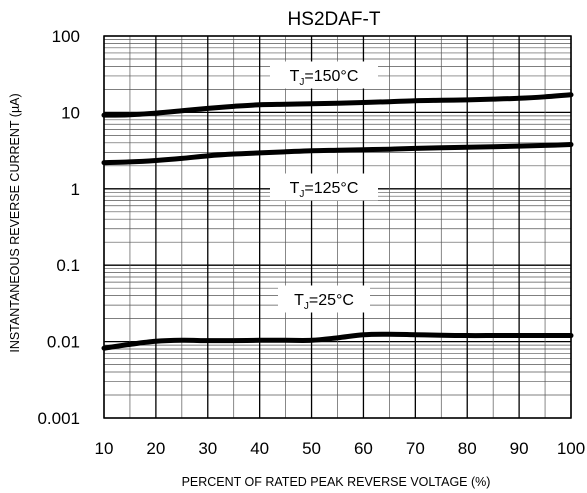 The height and width of the screenshot is (493, 587). I want to click on curve-label-value: =150°C, so click(331, 76).